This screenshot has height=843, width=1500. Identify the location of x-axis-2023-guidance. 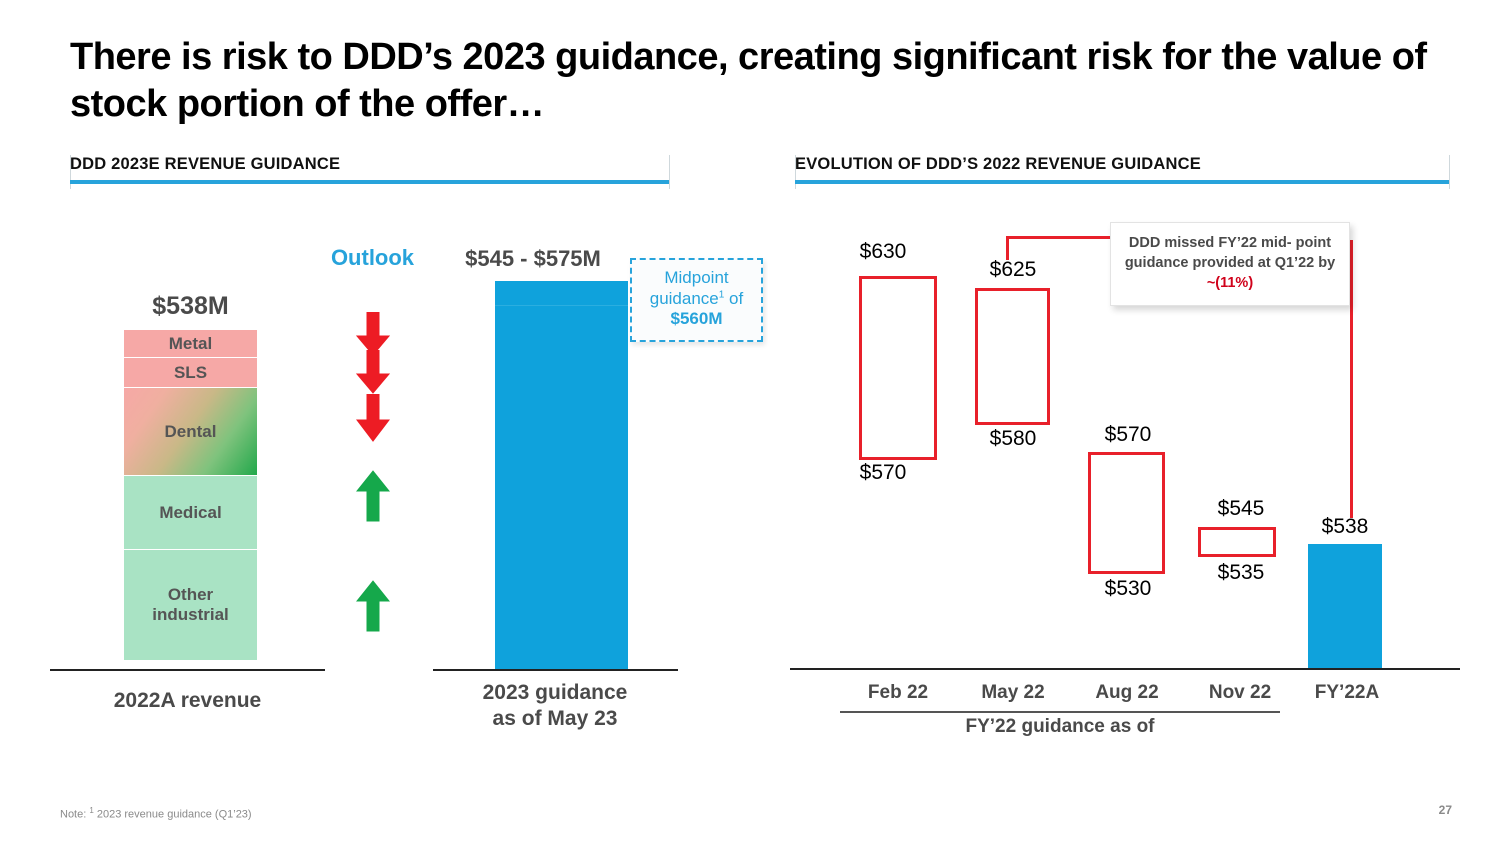
(555, 670).